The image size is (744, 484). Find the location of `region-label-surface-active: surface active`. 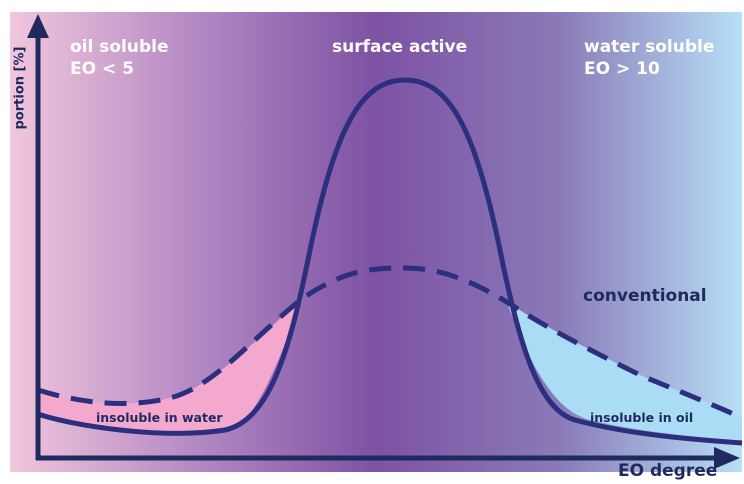

region-label-surface-active: surface active is located at coordinates (399, 47).